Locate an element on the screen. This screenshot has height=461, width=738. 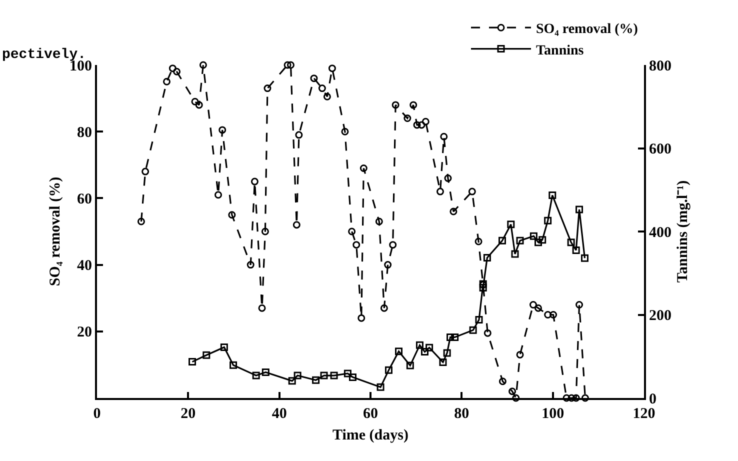
x-tick-label: 20 is located at coordinates (188, 414).